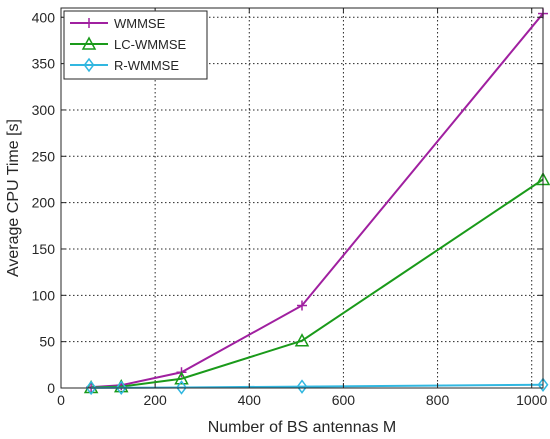 The width and height of the screenshot is (550, 439). Describe the element at coordinates (61, 400) in the screenshot. I see `x-tick-label: 0` at that location.